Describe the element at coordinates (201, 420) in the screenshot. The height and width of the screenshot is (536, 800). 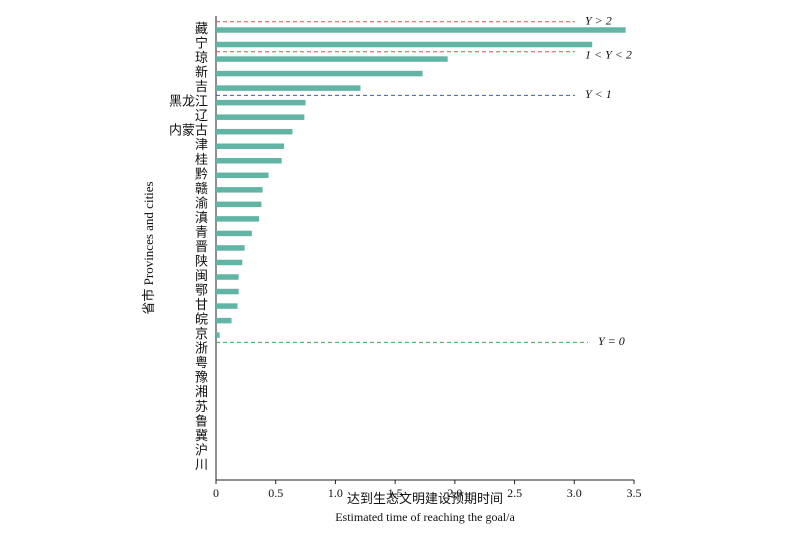
I see `y-tick-label: 鲁` at that location.